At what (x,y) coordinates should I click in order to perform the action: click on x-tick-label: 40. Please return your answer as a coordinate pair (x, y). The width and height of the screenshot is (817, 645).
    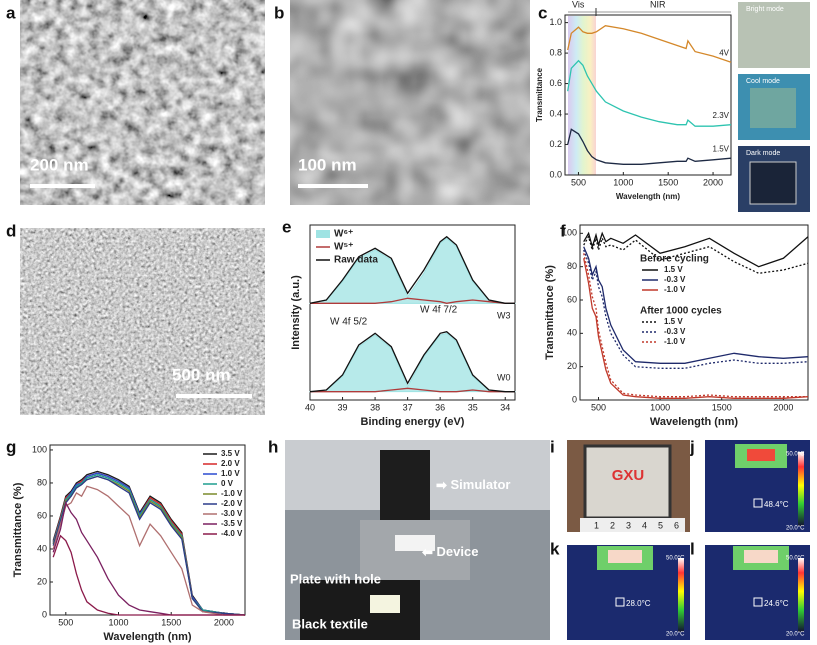
    Looking at the image, I should click on (310, 407).